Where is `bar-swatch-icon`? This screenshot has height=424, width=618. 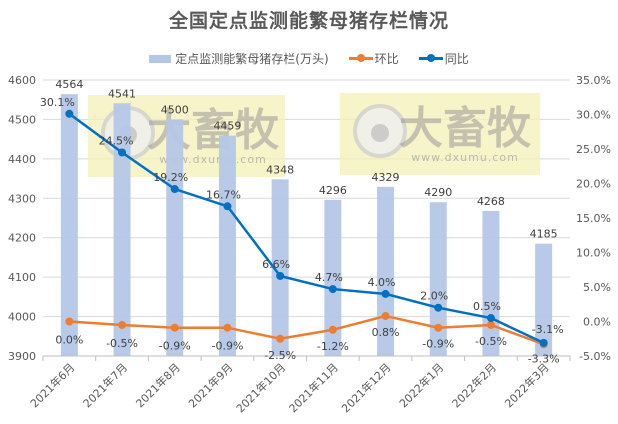
bar-swatch-icon is located at coordinates (160, 58).